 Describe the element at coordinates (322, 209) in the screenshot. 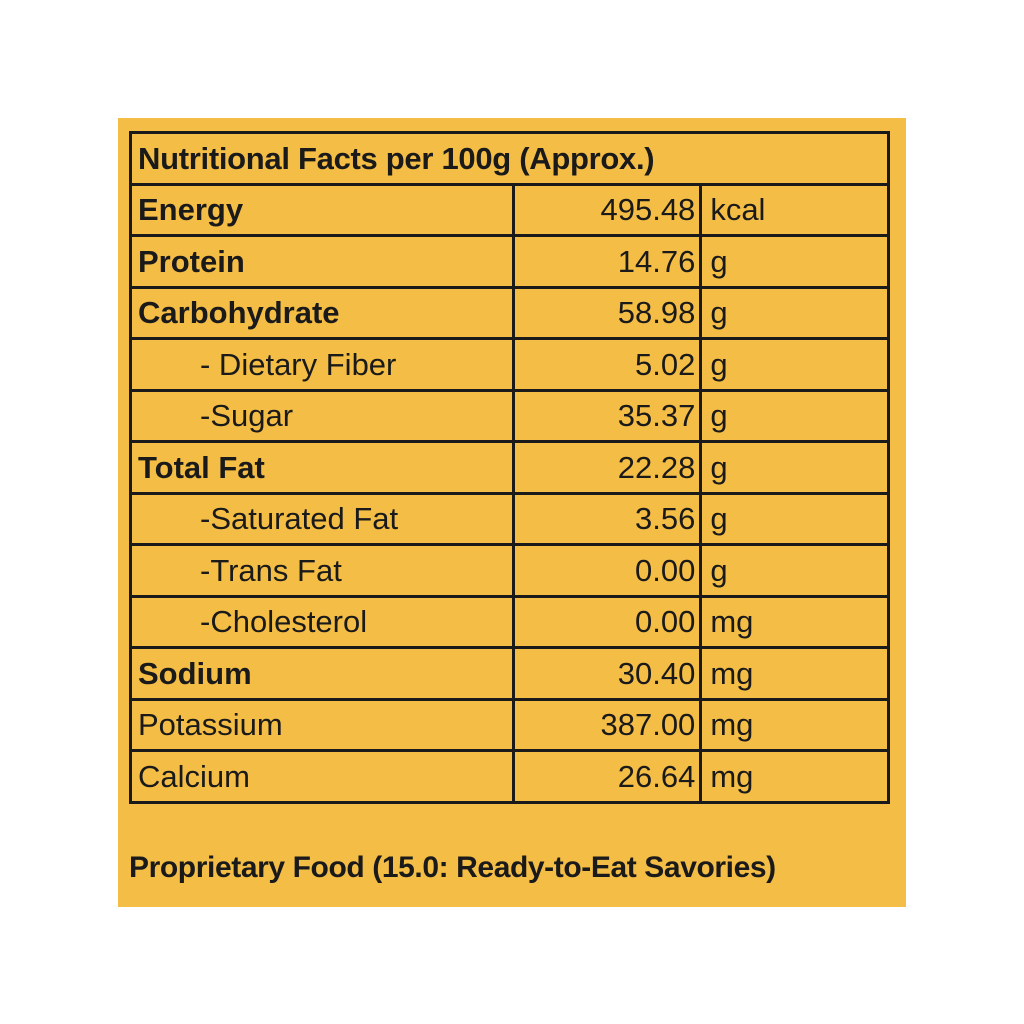

I see `nutrient-name: Energy` at that location.